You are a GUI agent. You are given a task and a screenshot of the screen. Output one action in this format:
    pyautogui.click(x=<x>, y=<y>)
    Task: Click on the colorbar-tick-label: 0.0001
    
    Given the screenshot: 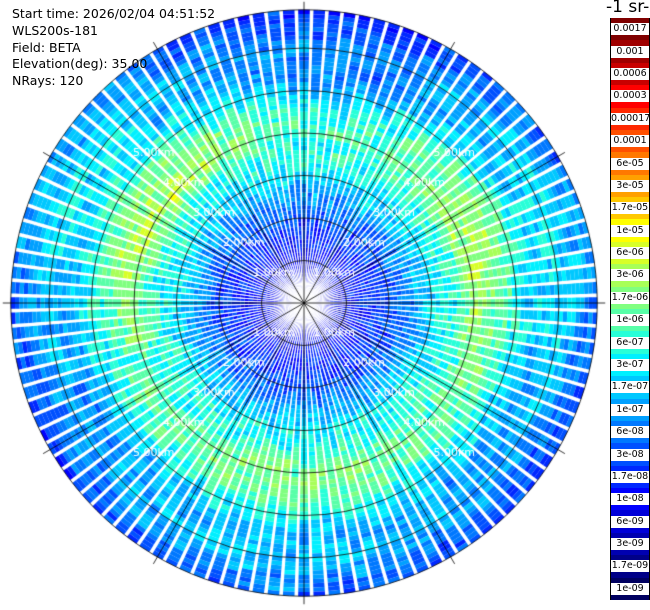 What is the action you would take?
    pyautogui.click(x=630, y=141)
    